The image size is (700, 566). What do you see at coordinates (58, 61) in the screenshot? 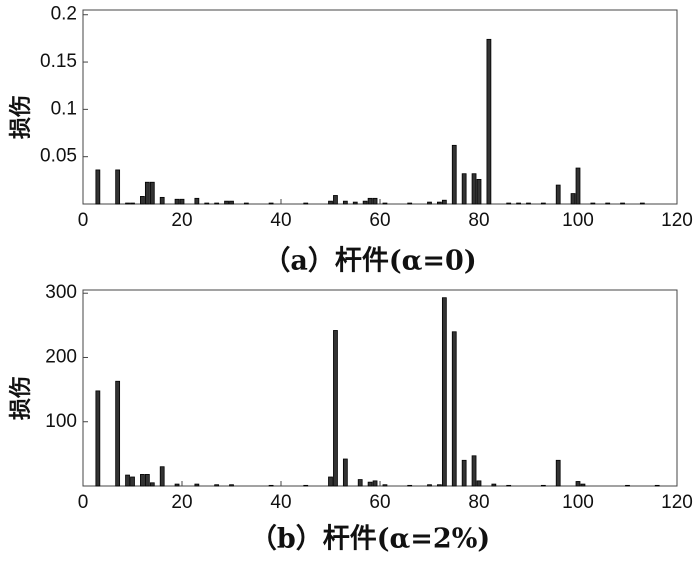
I see `y-tick-label: 0.15` at bounding box center [58, 61].